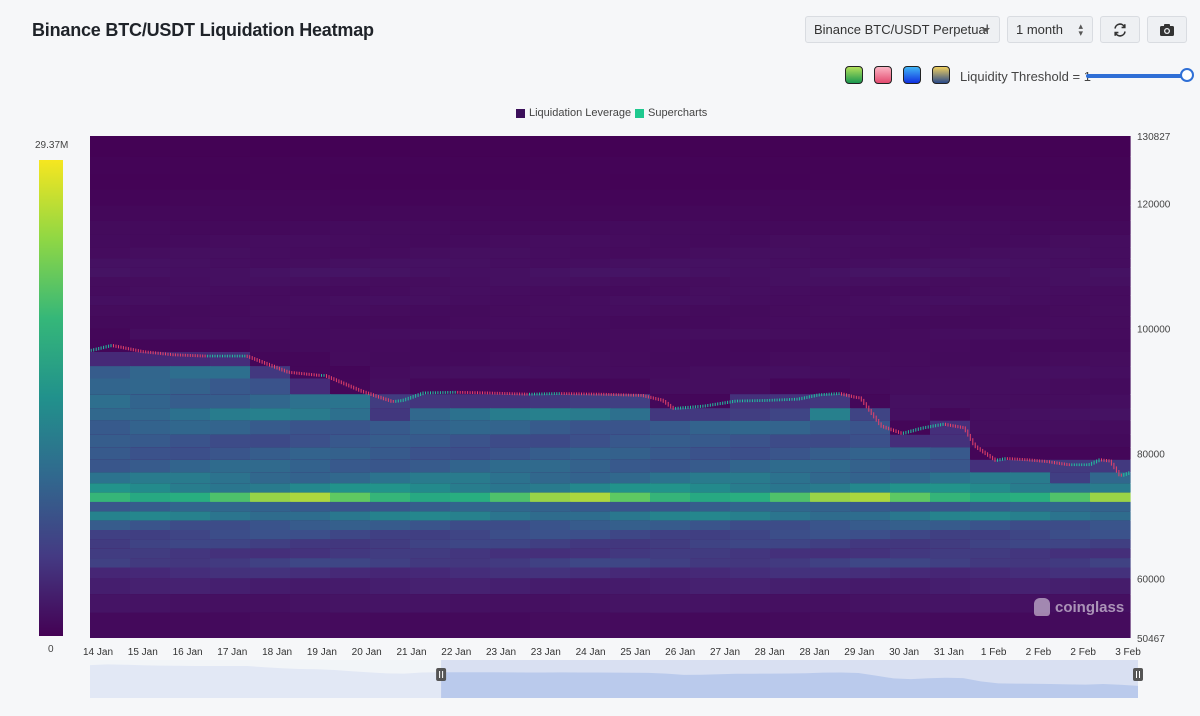  What do you see at coordinates (854, 75) in the screenshot?
I see `palette-viridis-button` at bounding box center [854, 75].